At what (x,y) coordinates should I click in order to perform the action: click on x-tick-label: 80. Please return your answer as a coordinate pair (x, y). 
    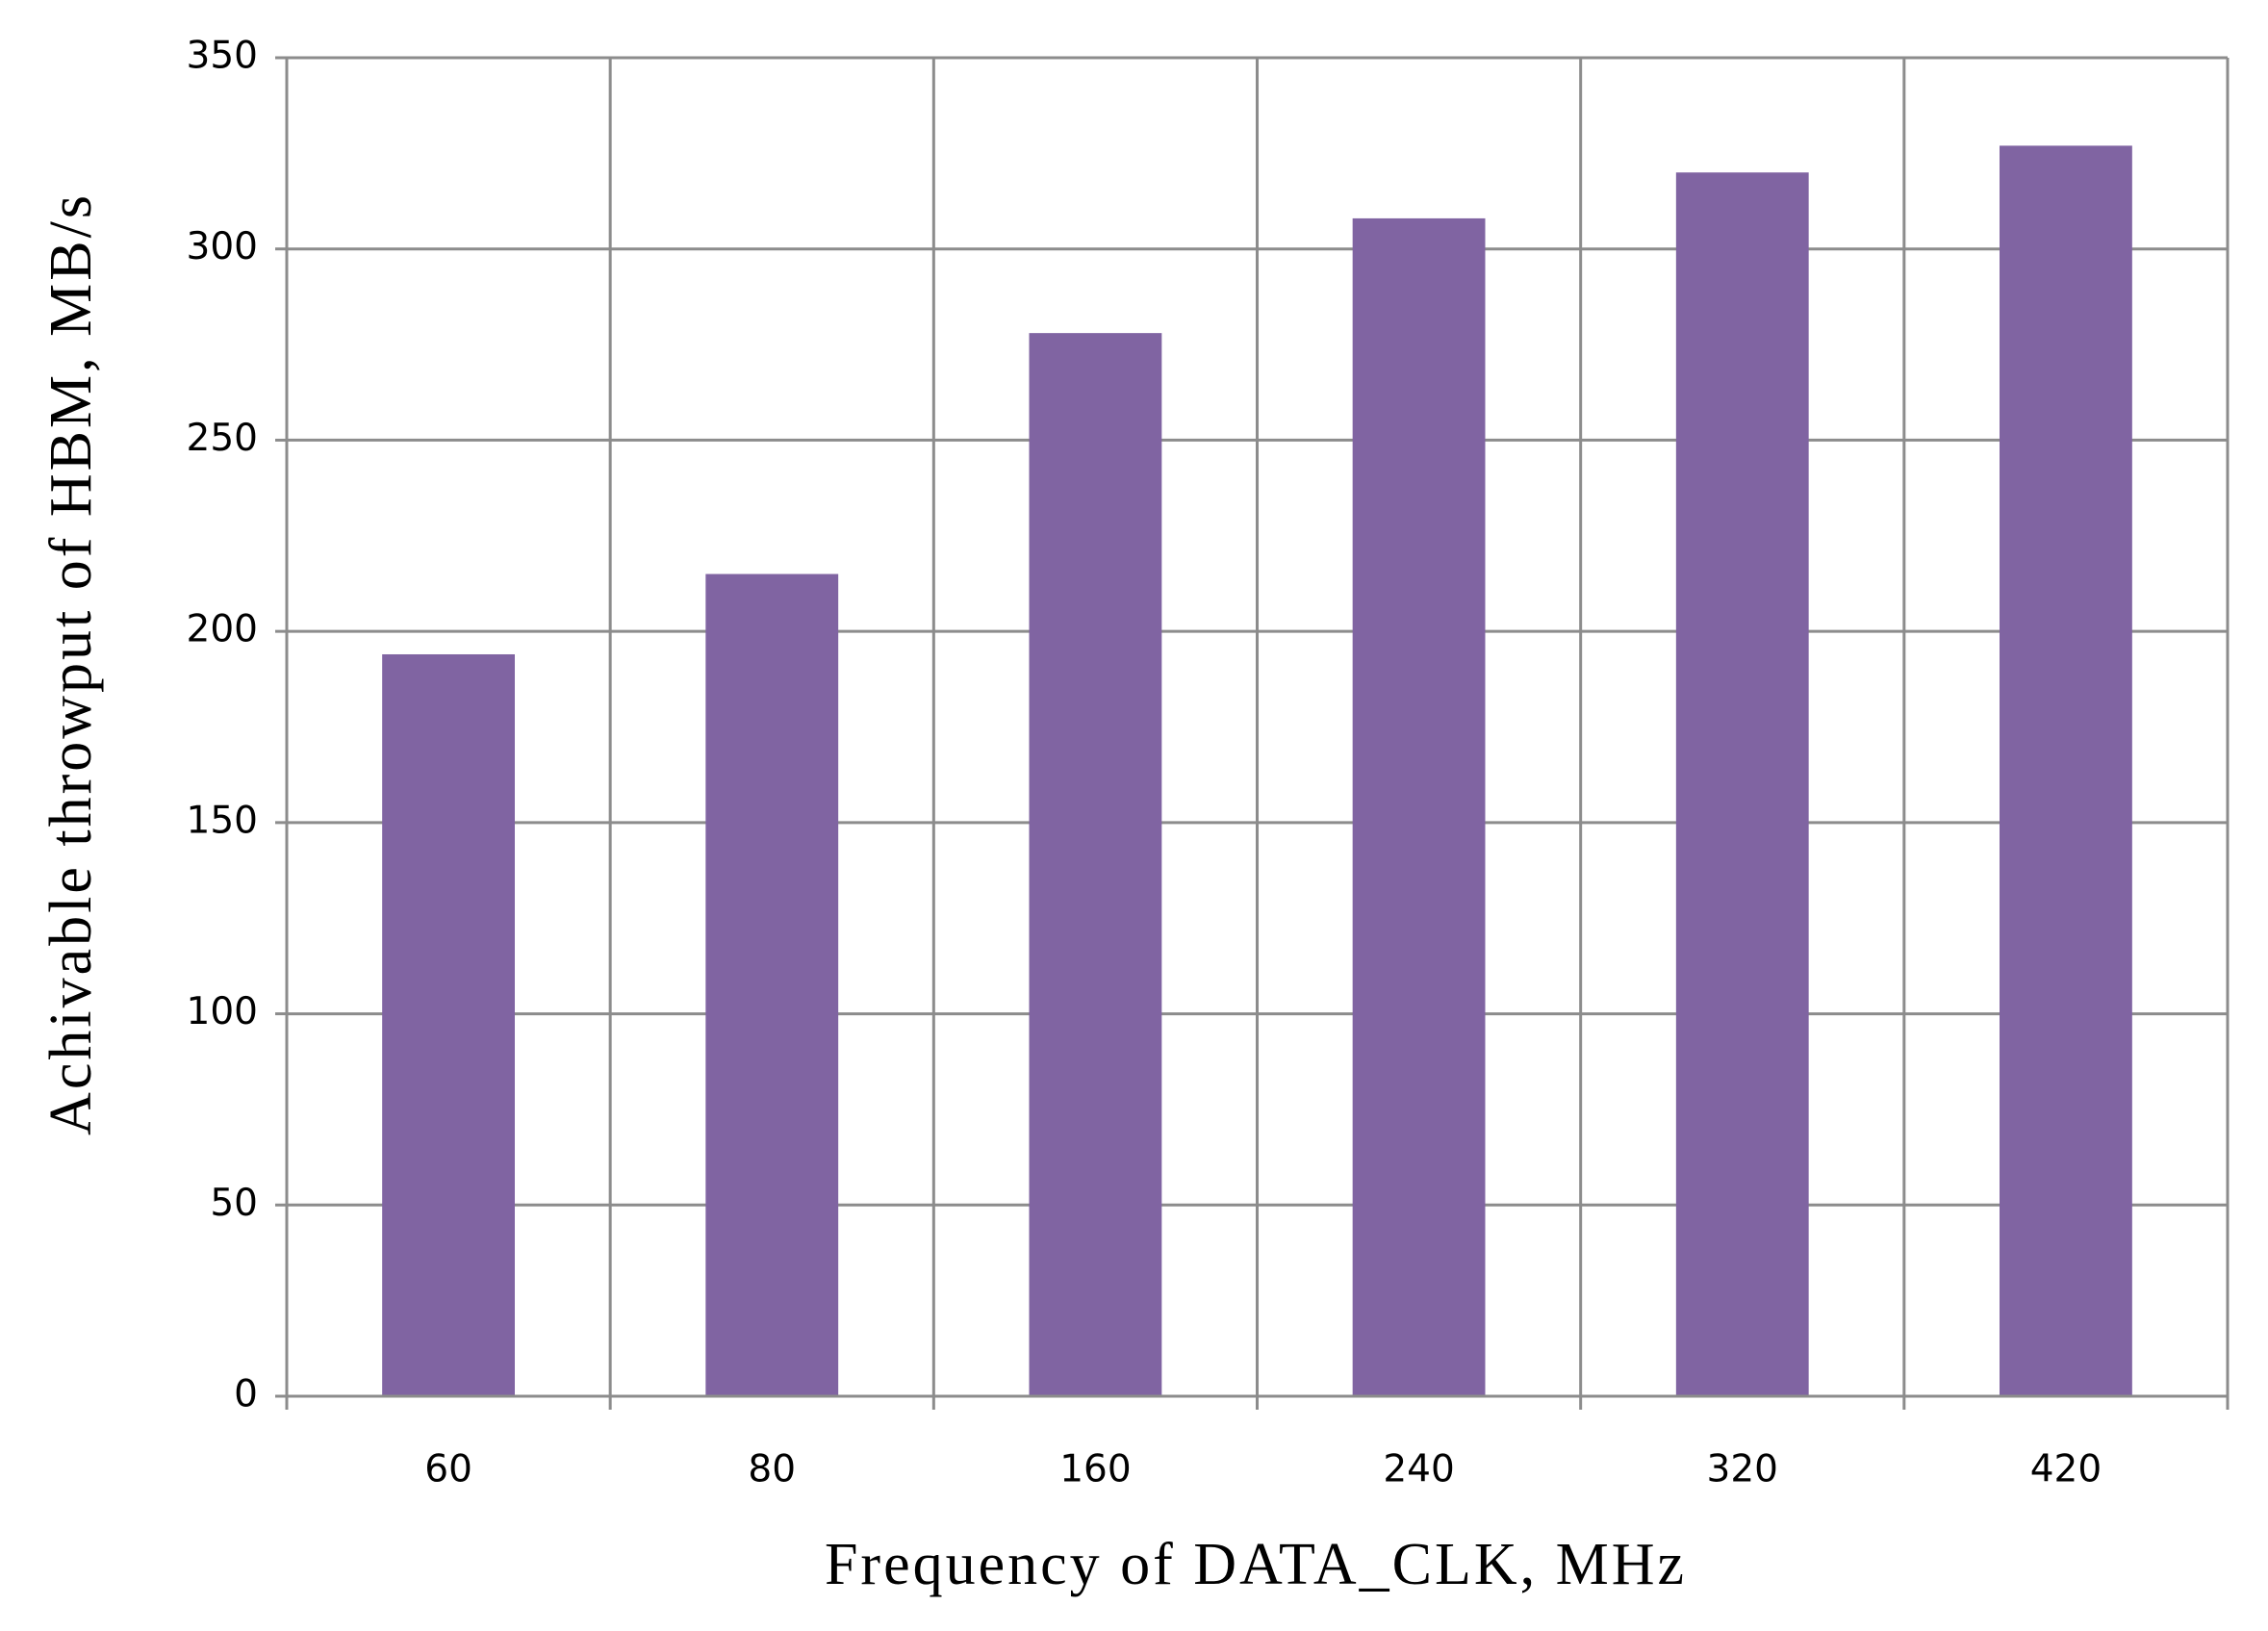
    Looking at the image, I should click on (772, 1469).